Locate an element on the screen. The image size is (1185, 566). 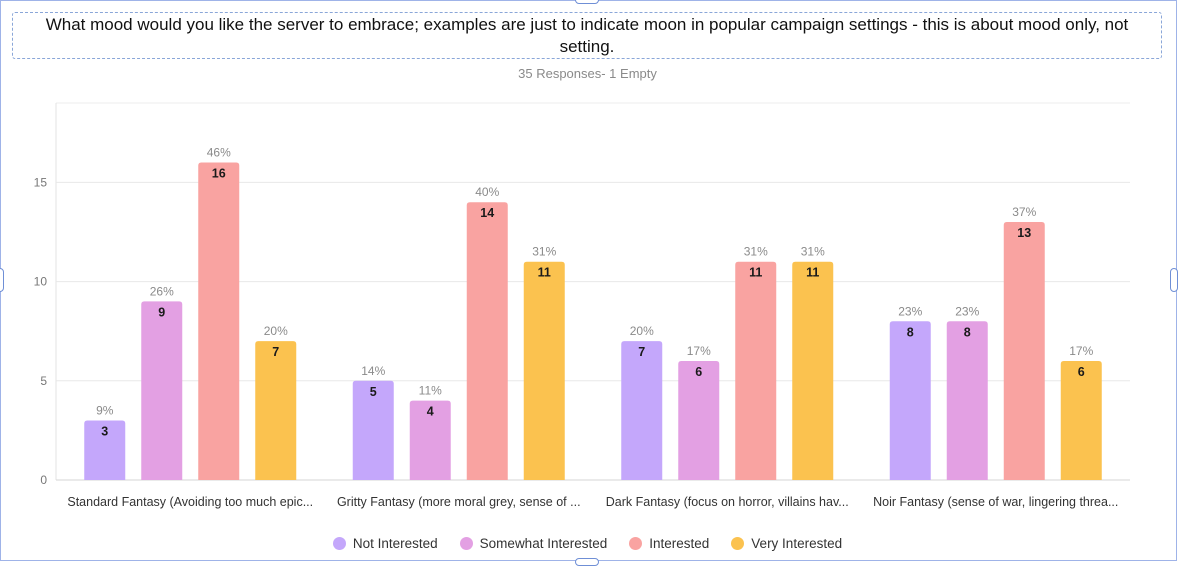
legend-swatch-somewhat-interested is located at coordinates (466, 543).